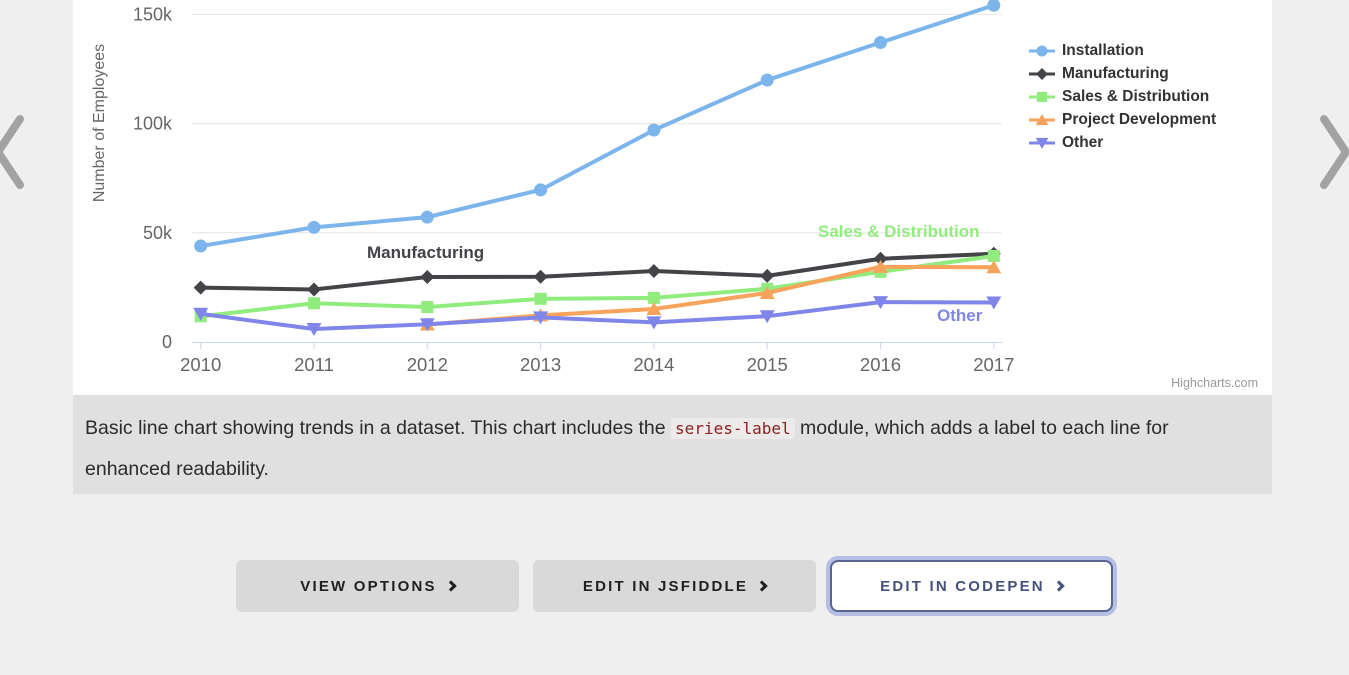 This screenshot has width=1349, height=675. I want to click on highcharts-credits-link: Highcharts.com, so click(1214, 383).